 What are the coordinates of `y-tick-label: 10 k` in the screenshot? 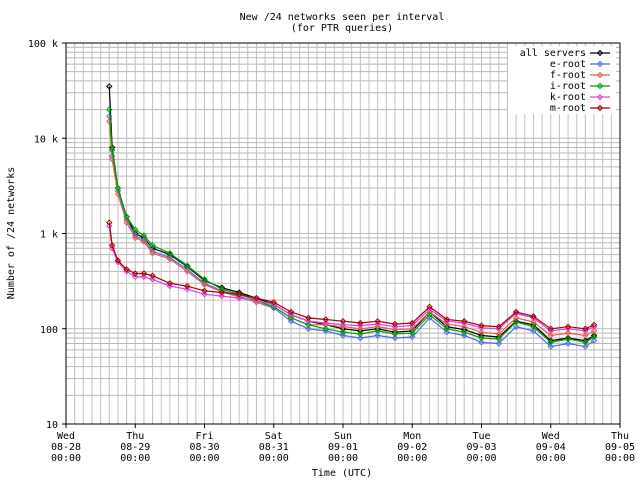 It's located at (46, 139).